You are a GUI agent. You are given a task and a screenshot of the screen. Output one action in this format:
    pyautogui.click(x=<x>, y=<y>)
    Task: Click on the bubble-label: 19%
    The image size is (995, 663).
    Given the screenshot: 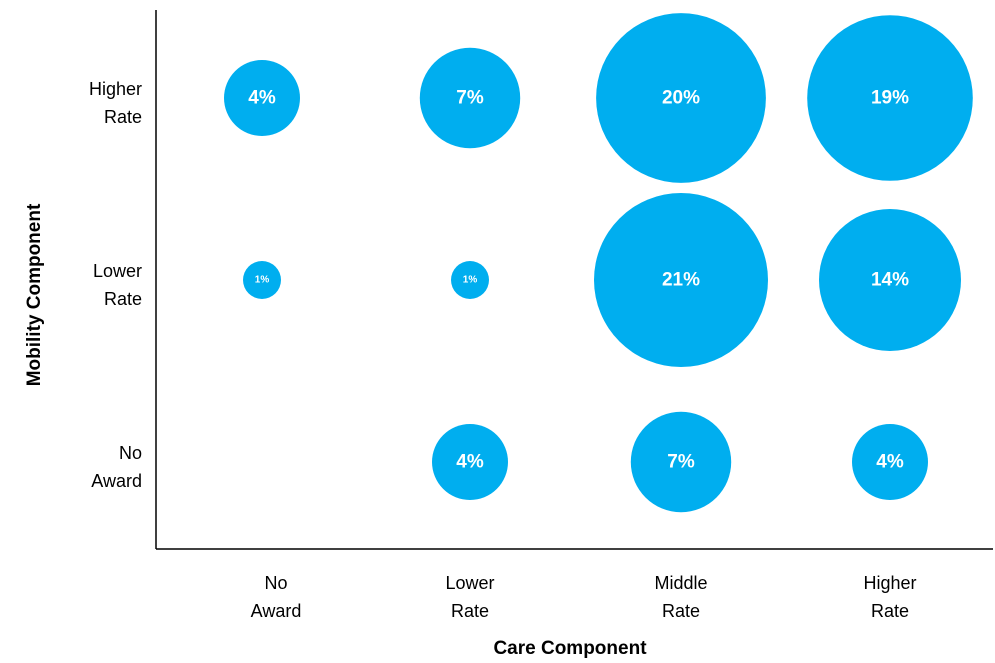 What is the action you would take?
    pyautogui.click(x=890, y=98)
    